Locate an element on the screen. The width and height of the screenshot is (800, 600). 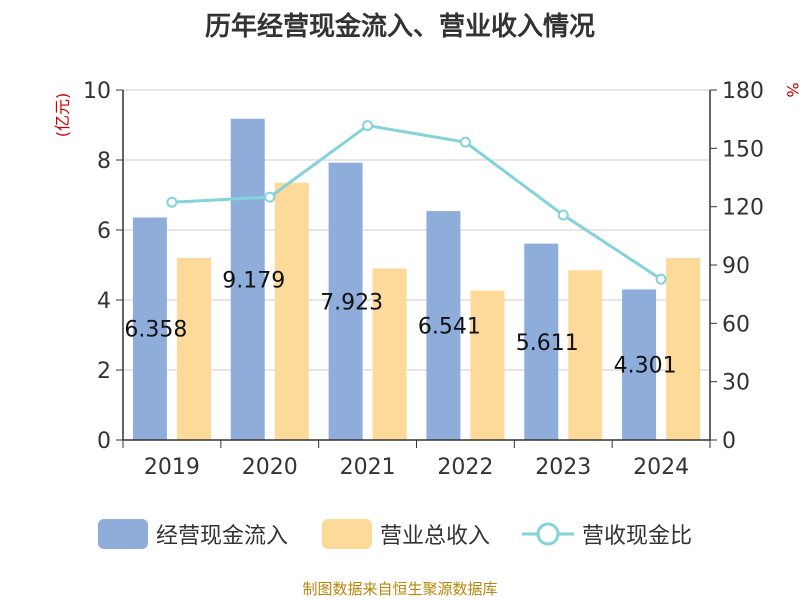
data-label: 5.611 is located at coordinates (547, 343).